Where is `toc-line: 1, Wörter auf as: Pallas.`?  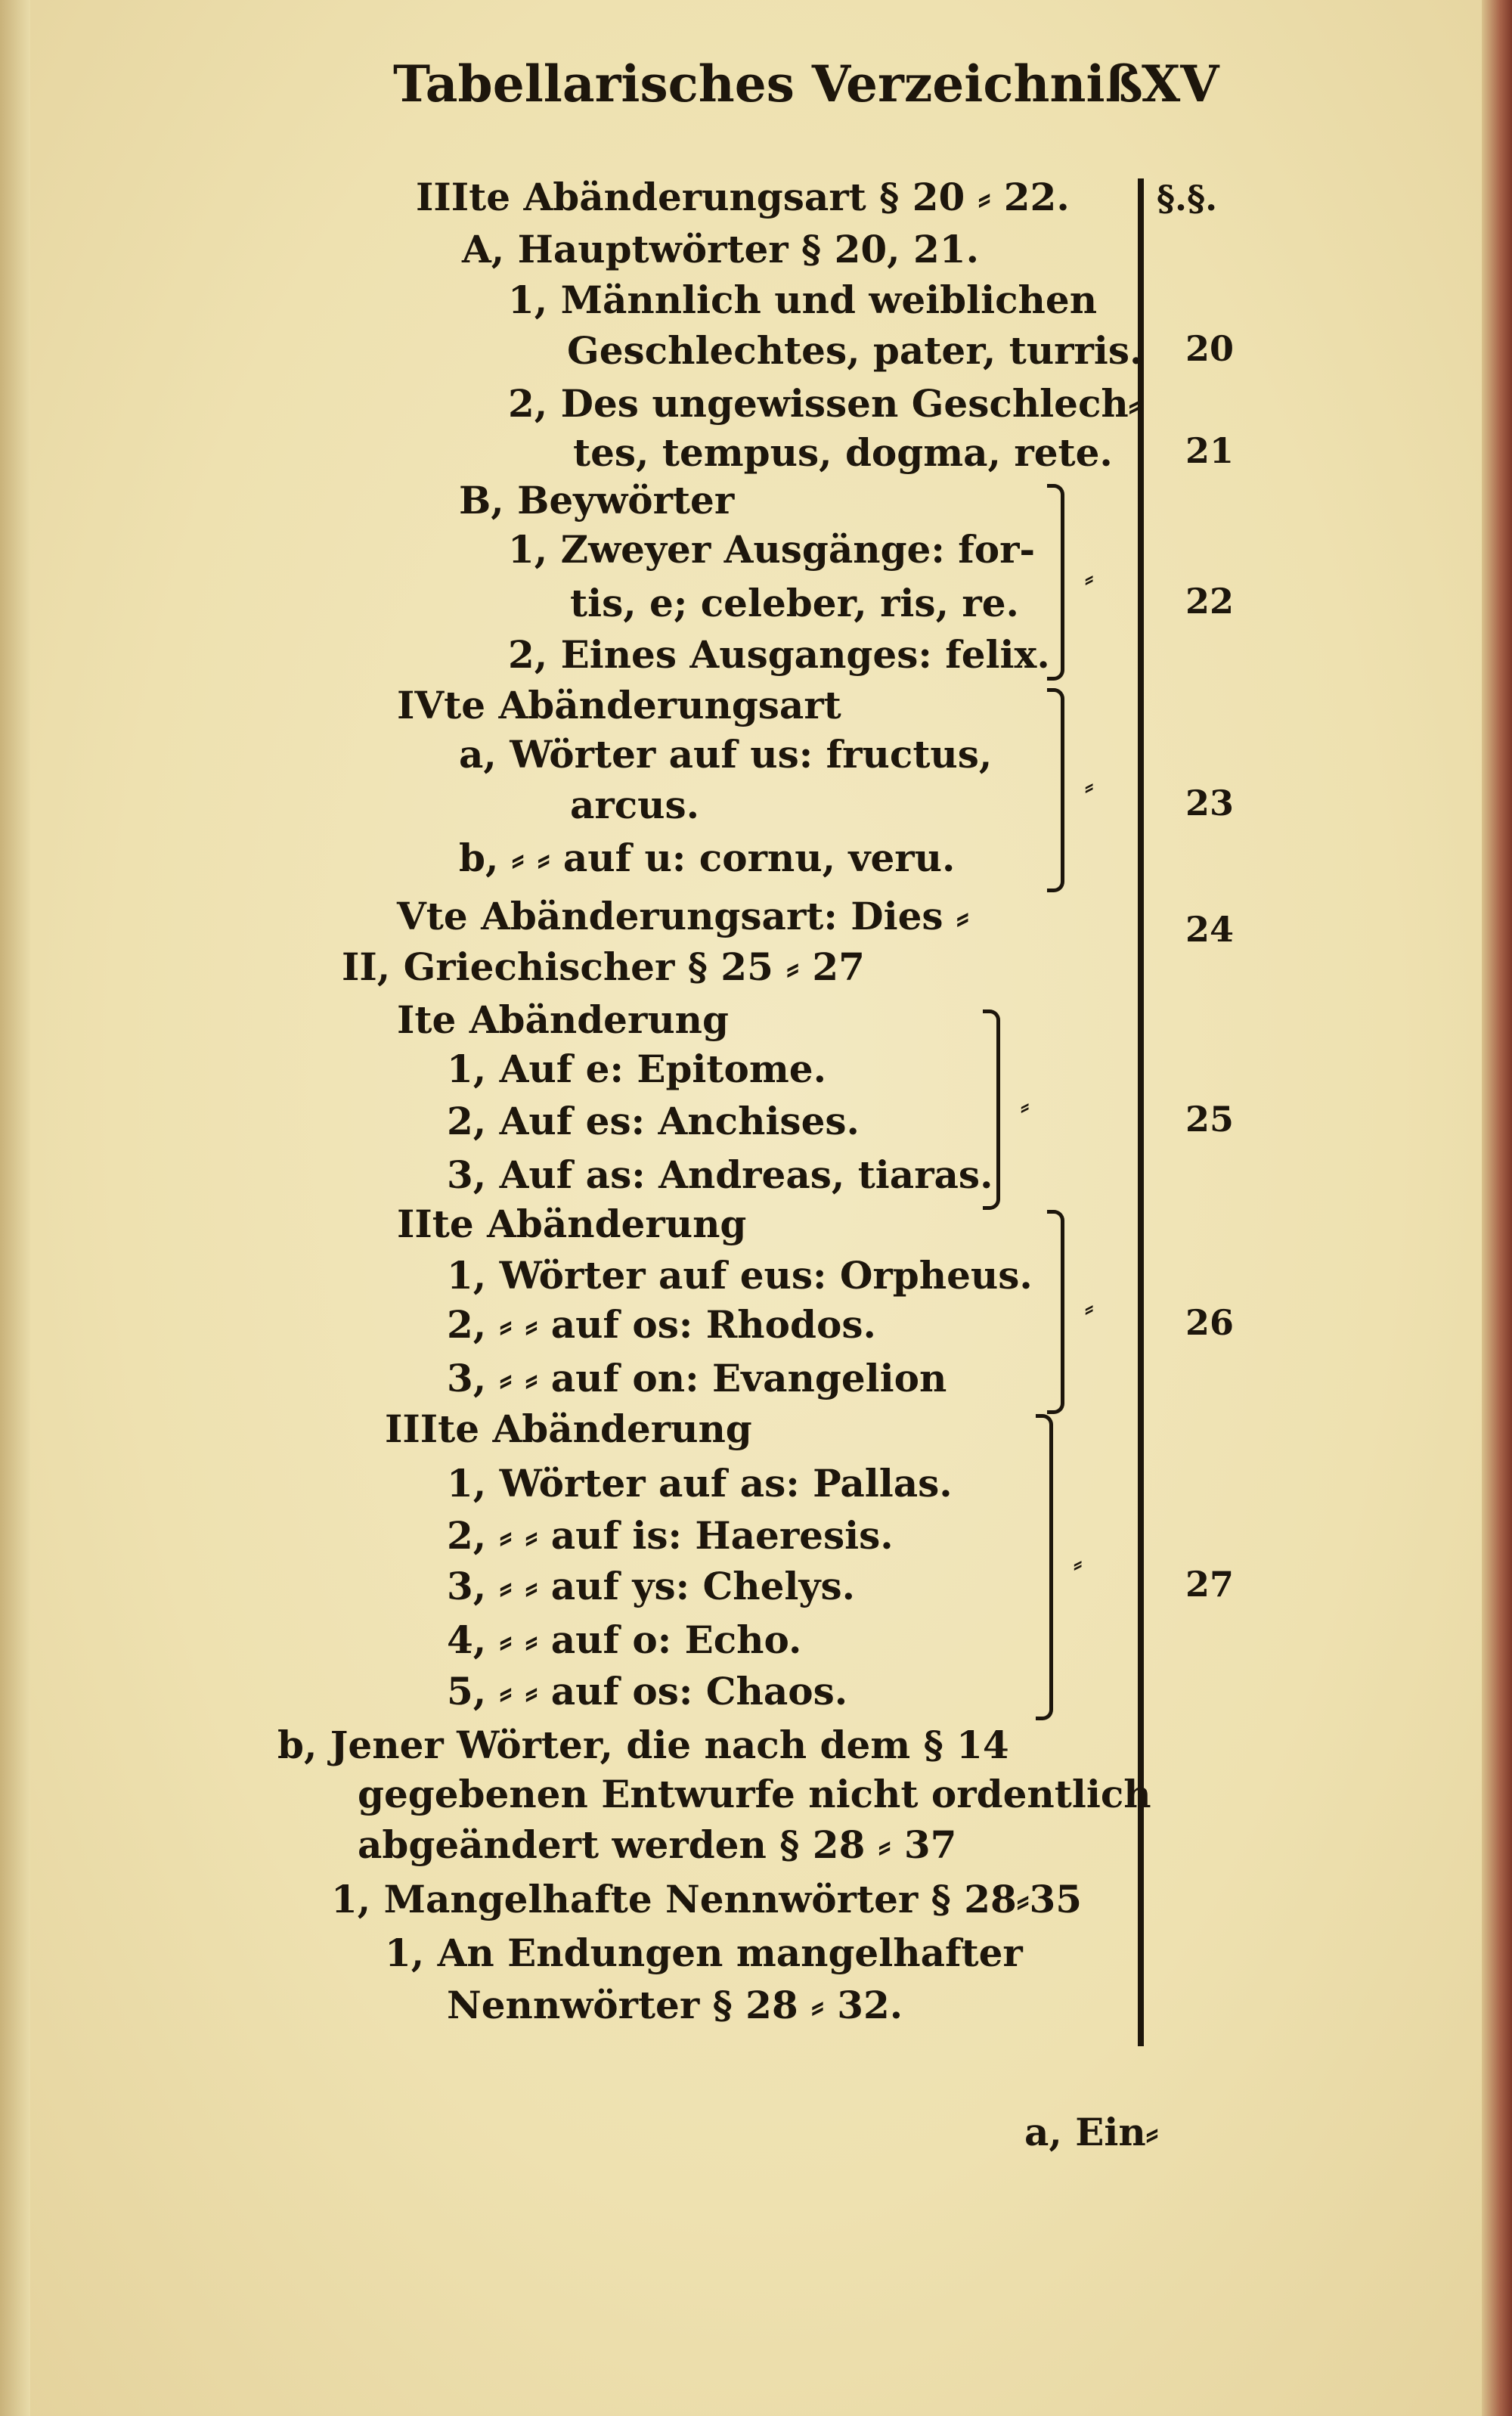
toc-line: 1, Wörter auf as: Pallas. is located at coordinates (700, 1483).